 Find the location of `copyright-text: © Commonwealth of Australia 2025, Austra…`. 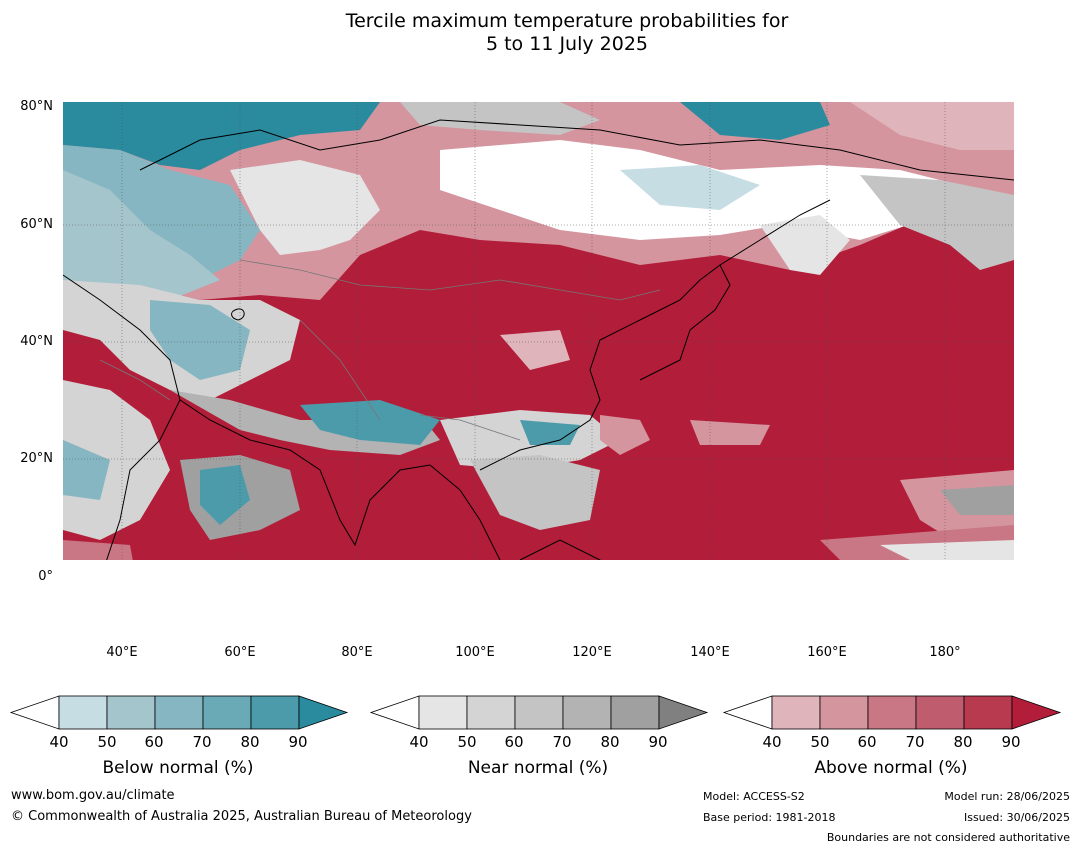

copyright-text: © Commonwealth of Australia 2025, Austra… is located at coordinates (241, 816).